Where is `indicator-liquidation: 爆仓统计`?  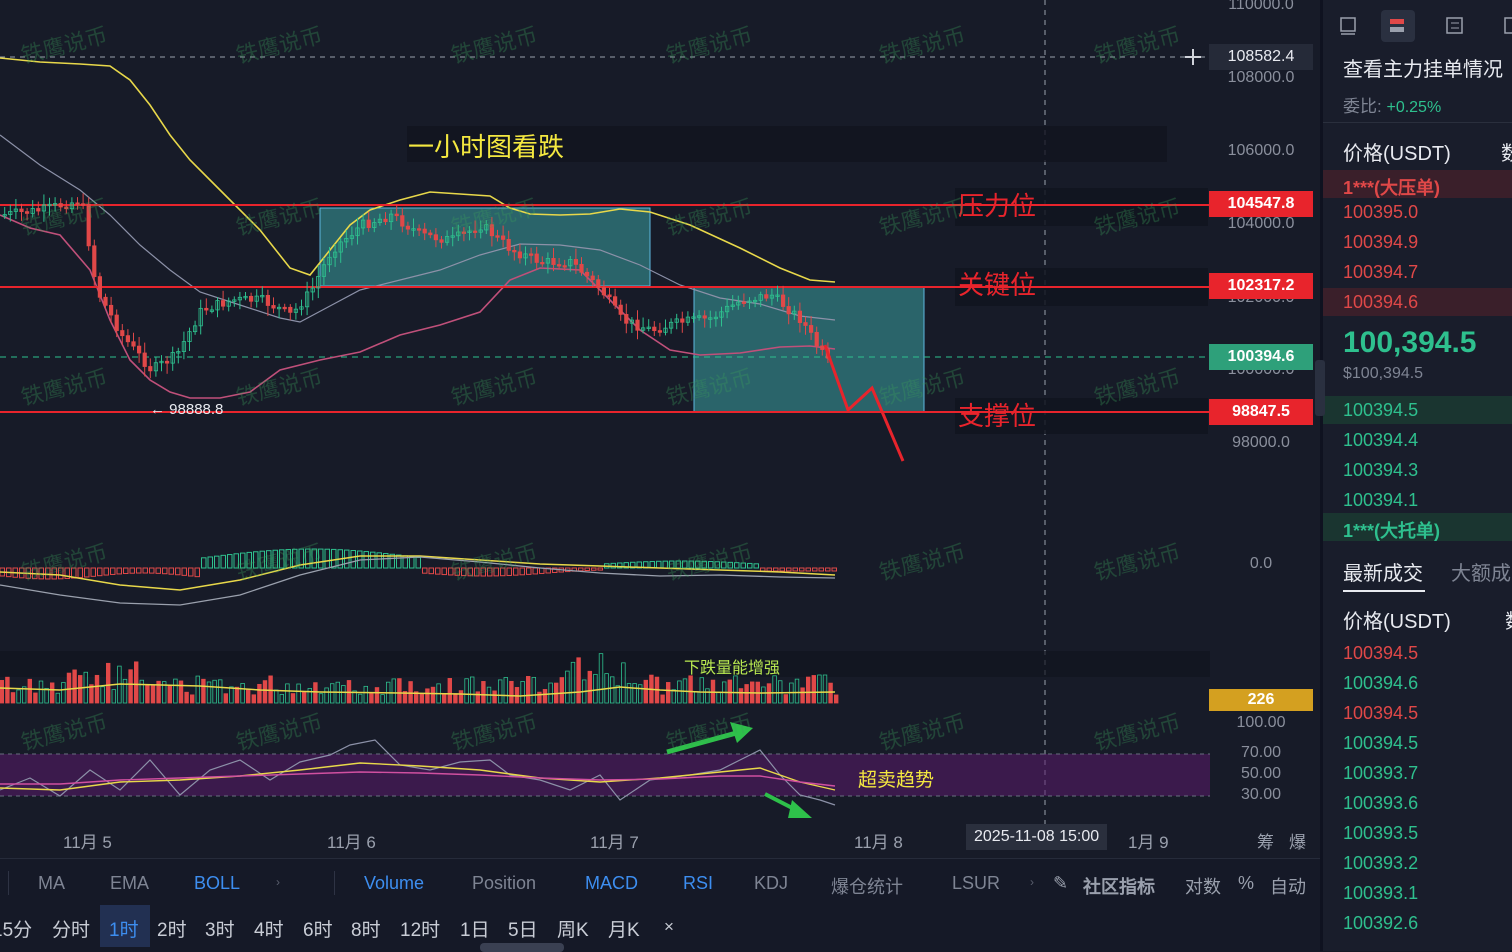
indicator-liquidation: 爆仓统计 is located at coordinates (867, 887).